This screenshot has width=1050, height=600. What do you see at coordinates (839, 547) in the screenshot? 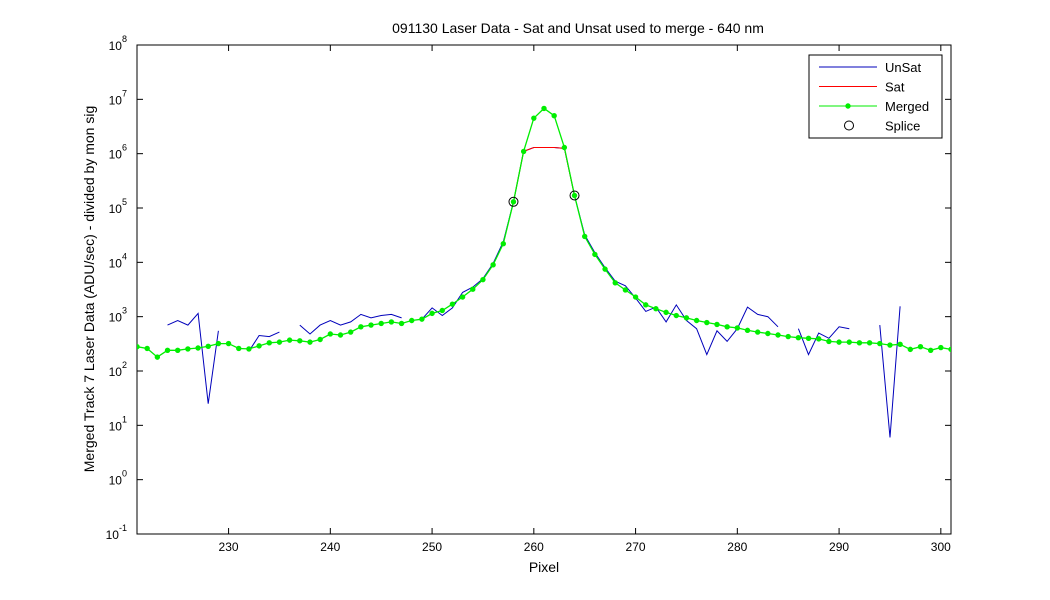
I see `x-tick-label: 290` at bounding box center [839, 547].